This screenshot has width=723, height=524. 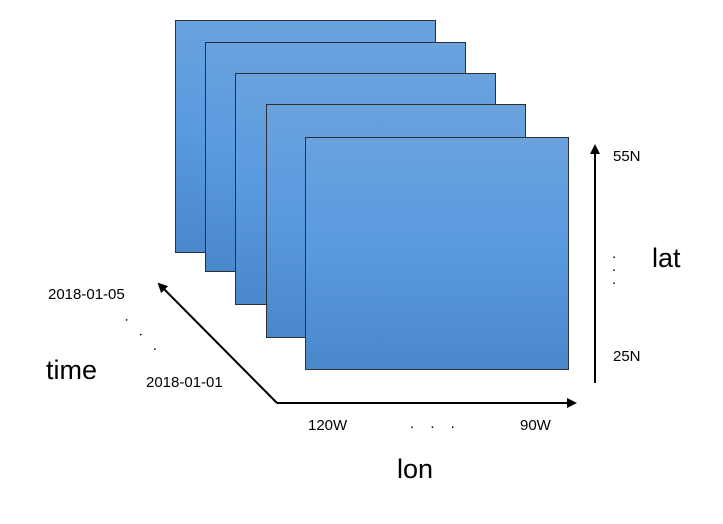 I want to click on lat-ellipsis: . . ., so click(x=614, y=266).